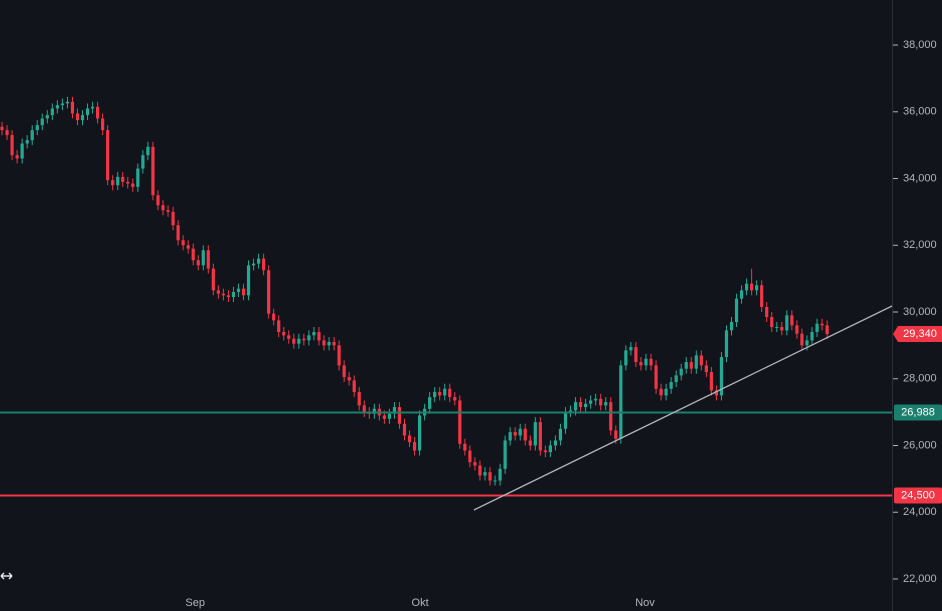  I want to click on y-tick-label: 36,000, so click(920, 112).